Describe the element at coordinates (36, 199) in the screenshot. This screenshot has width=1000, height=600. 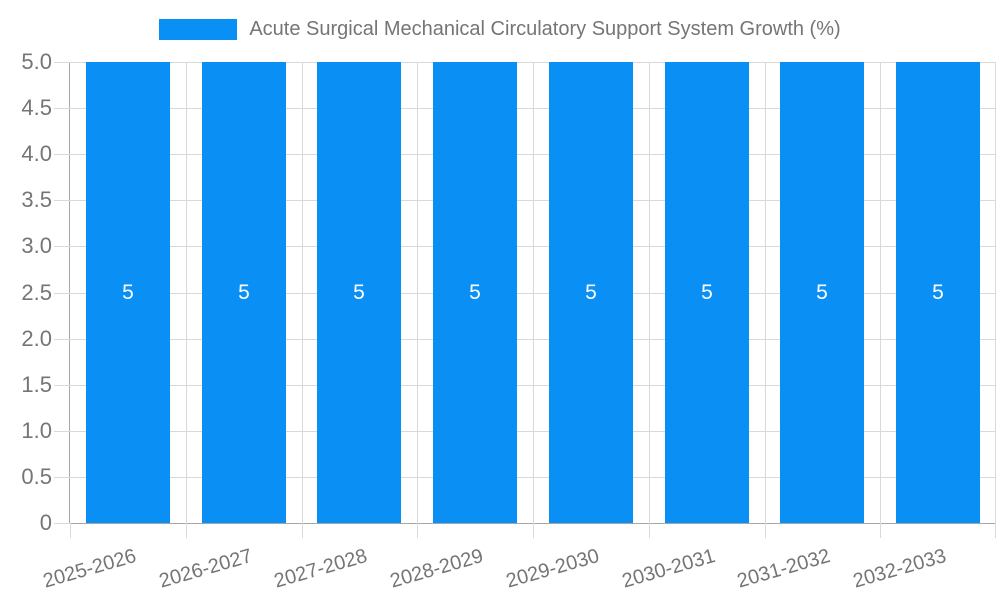
I see `y-axis-tick-label: 3.5` at that location.